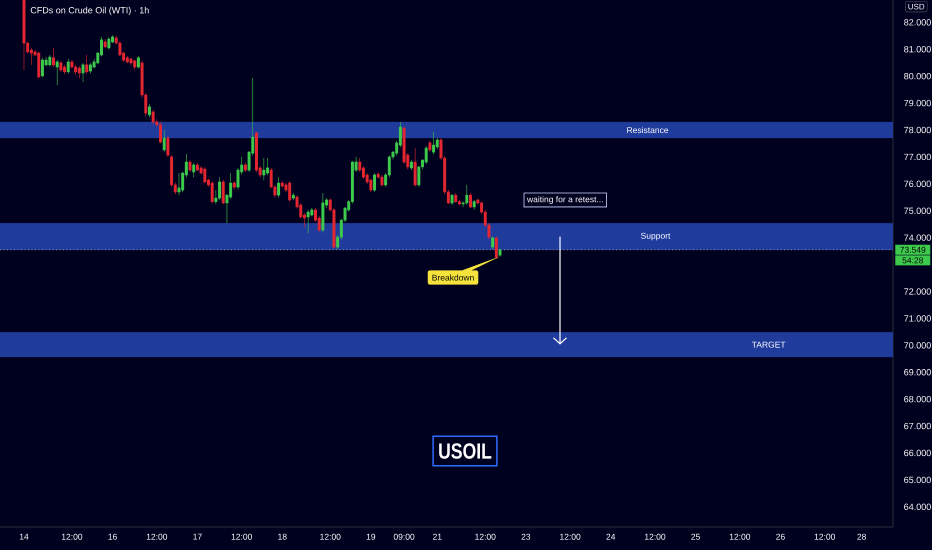 This screenshot has height=550, width=932. I want to click on y-tick-label: 71.000, so click(917, 318).